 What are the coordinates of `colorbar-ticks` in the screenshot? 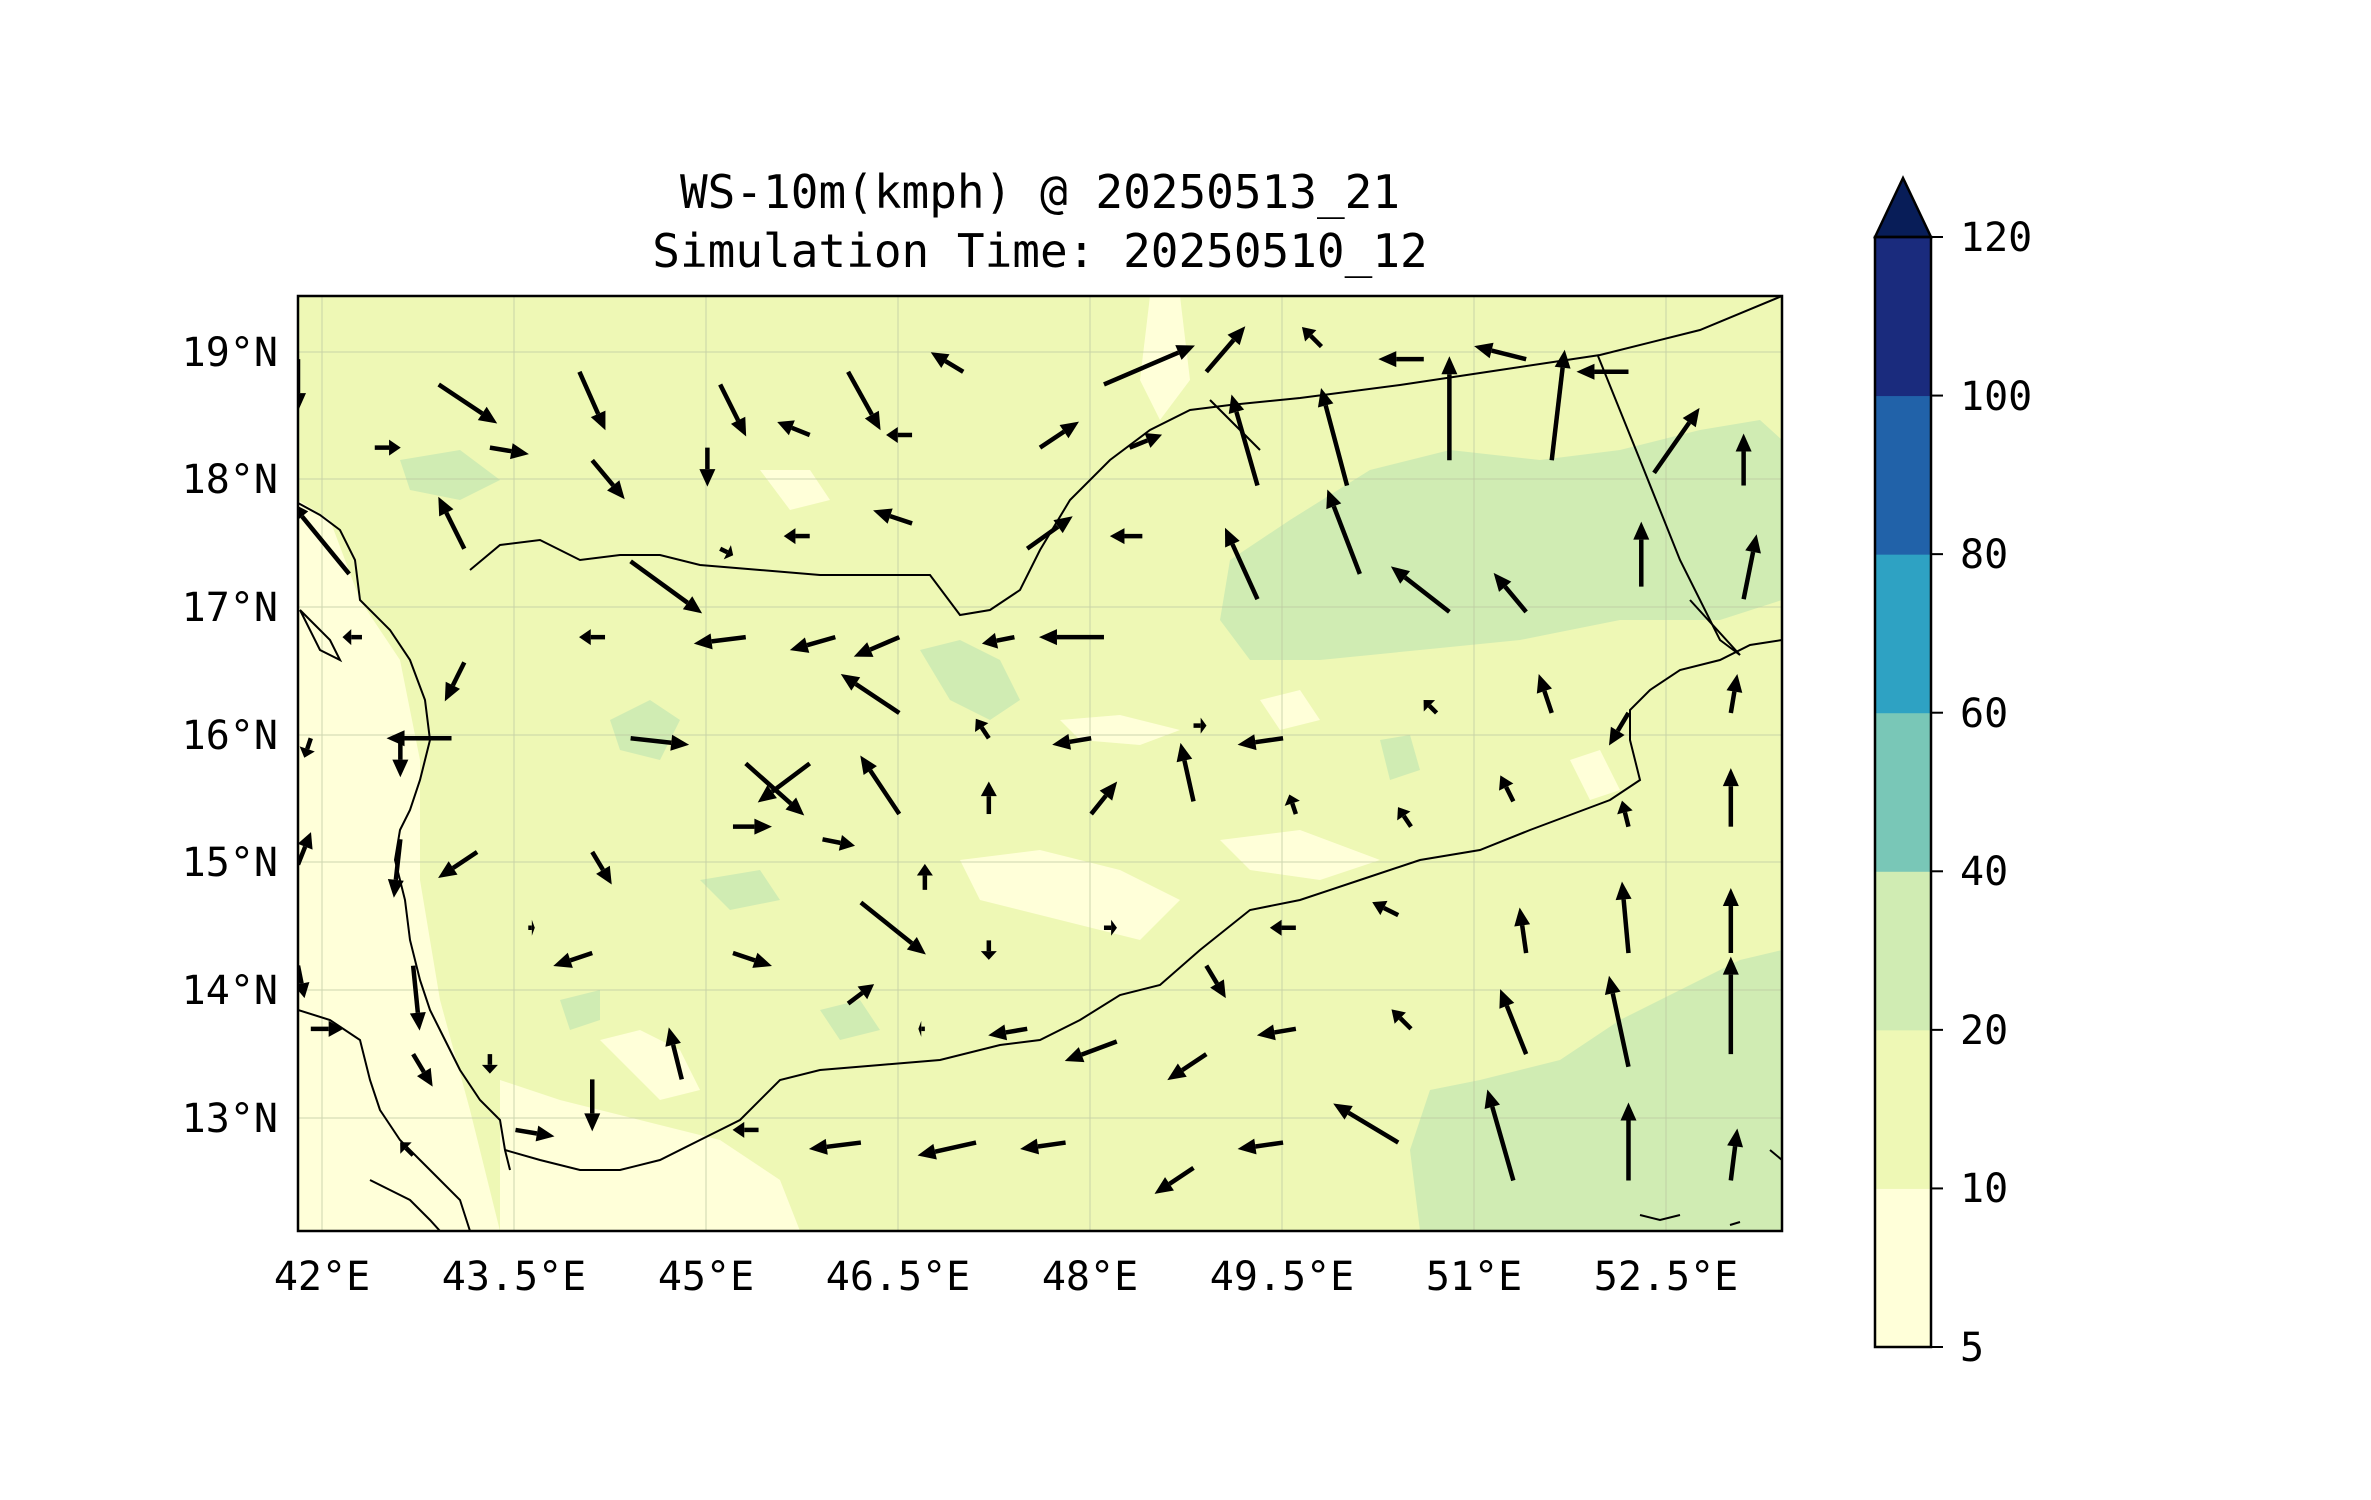 It's located at (1937, 792).